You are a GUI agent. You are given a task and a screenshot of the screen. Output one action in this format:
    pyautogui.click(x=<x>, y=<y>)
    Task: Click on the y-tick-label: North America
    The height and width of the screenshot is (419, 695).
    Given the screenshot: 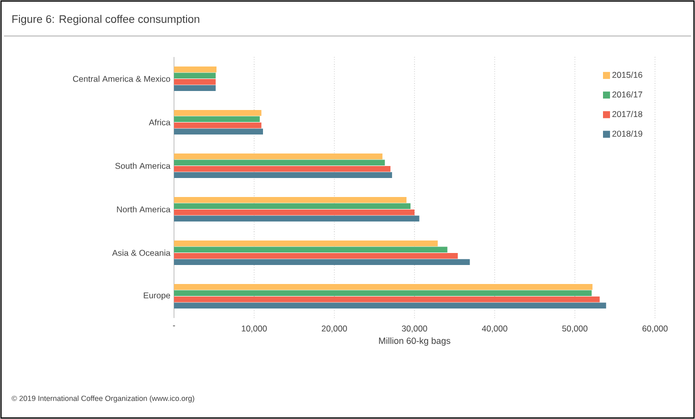 What is the action you would take?
    pyautogui.click(x=143, y=209)
    